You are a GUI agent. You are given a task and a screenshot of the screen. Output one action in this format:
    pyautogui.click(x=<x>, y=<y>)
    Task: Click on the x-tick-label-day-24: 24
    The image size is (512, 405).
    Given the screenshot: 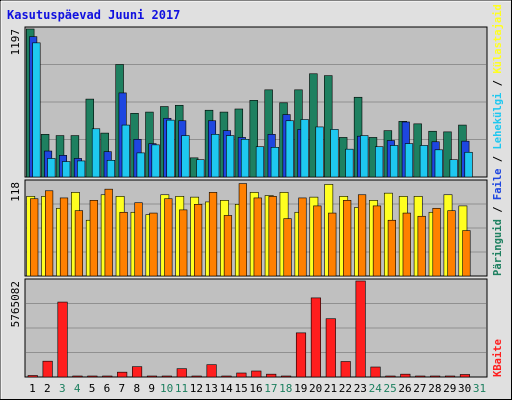 What is the action you would take?
    pyautogui.click(x=376, y=388)
    